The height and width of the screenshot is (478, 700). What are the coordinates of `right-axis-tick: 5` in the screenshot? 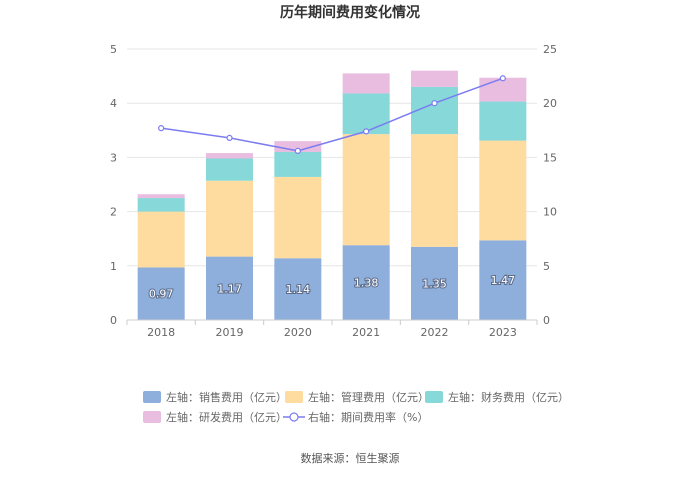 It's located at (546, 266).